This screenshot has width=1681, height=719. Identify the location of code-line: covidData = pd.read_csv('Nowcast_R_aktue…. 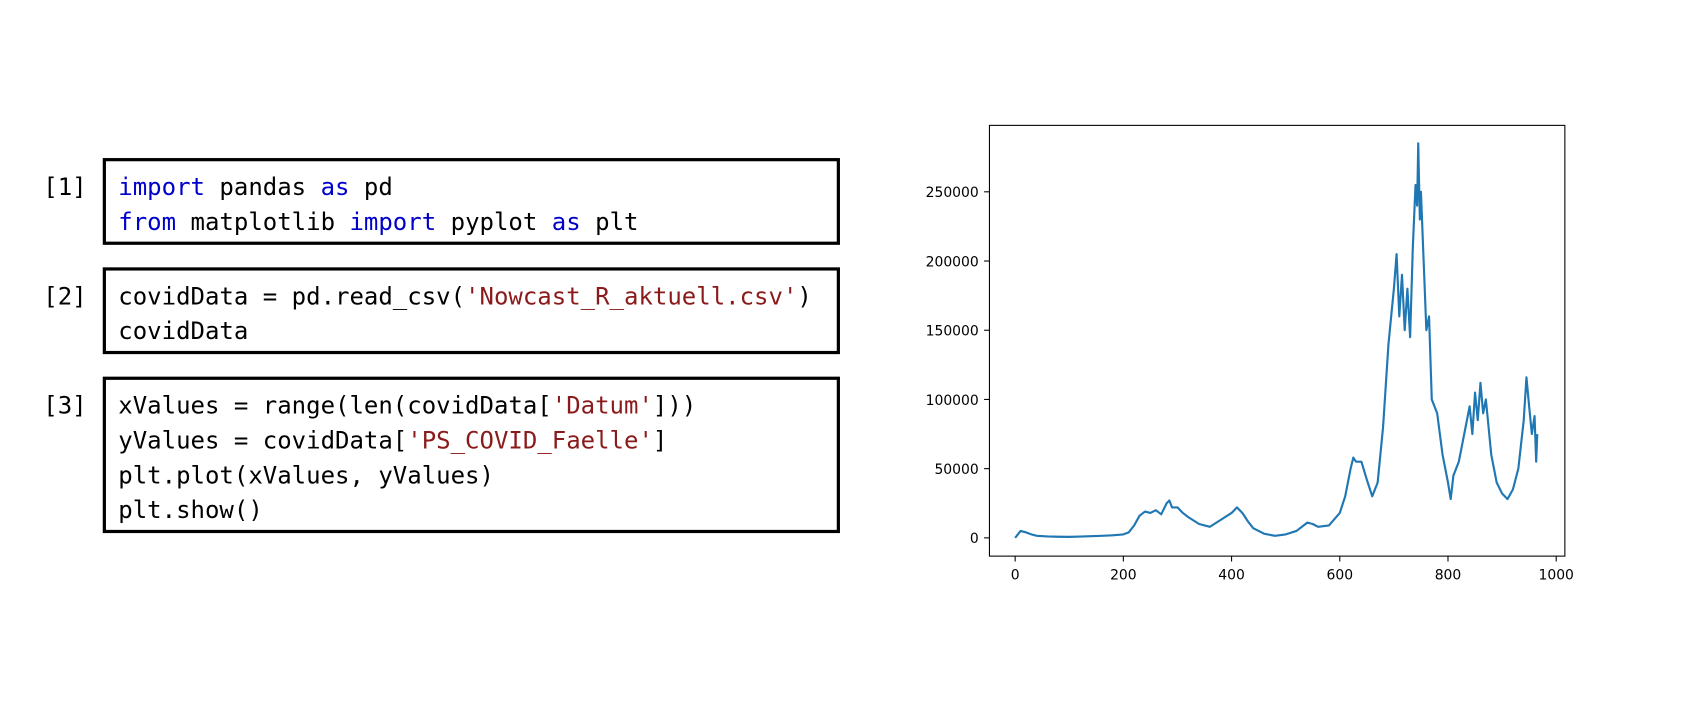
(465, 296).